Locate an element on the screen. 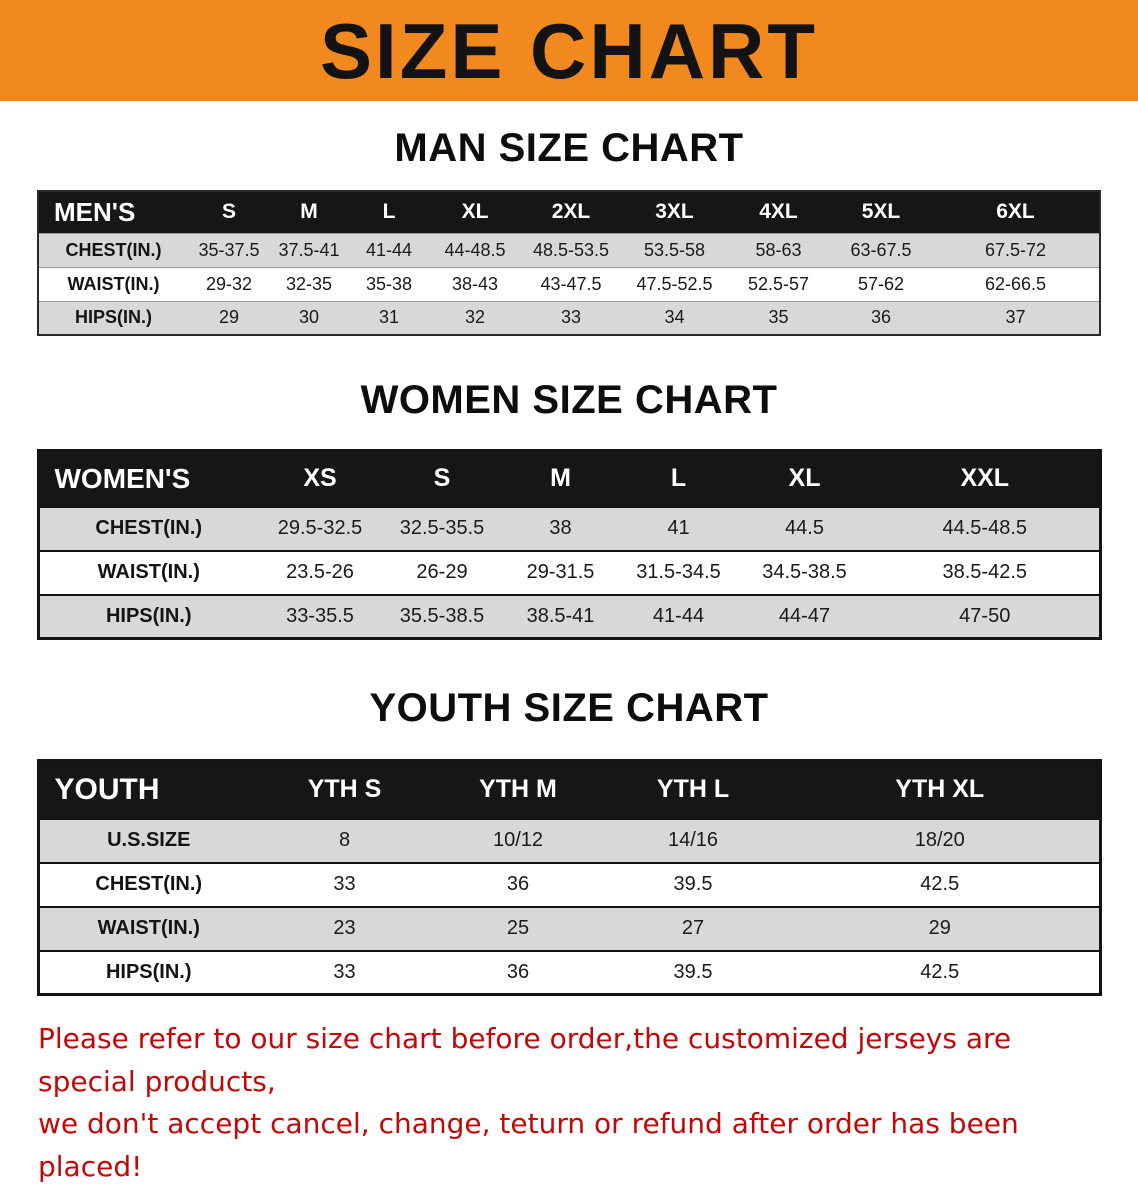  size-cell: 43-47.5 is located at coordinates (571, 283).